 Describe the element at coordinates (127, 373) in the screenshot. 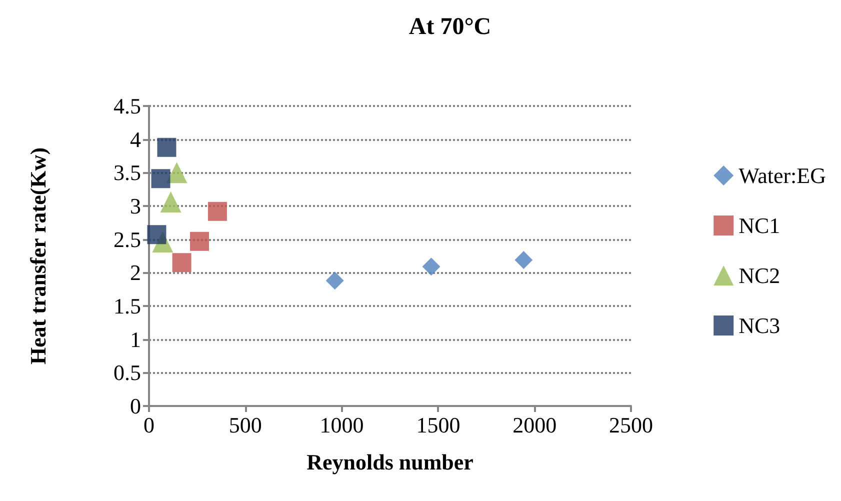

I see `y-tick-label: 0.5` at that location.